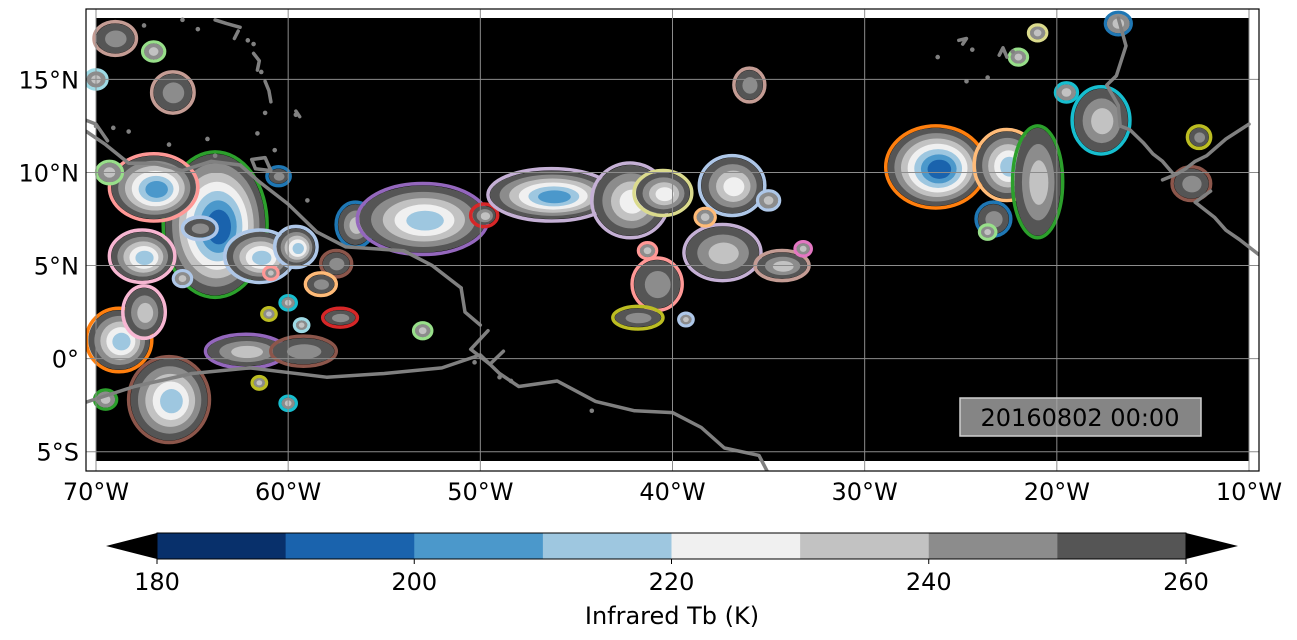 The width and height of the screenshot is (1297, 640). What do you see at coordinates (157, 582) in the screenshot?
I see `colorbar-tick-label: 180` at bounding box center [157, 582].